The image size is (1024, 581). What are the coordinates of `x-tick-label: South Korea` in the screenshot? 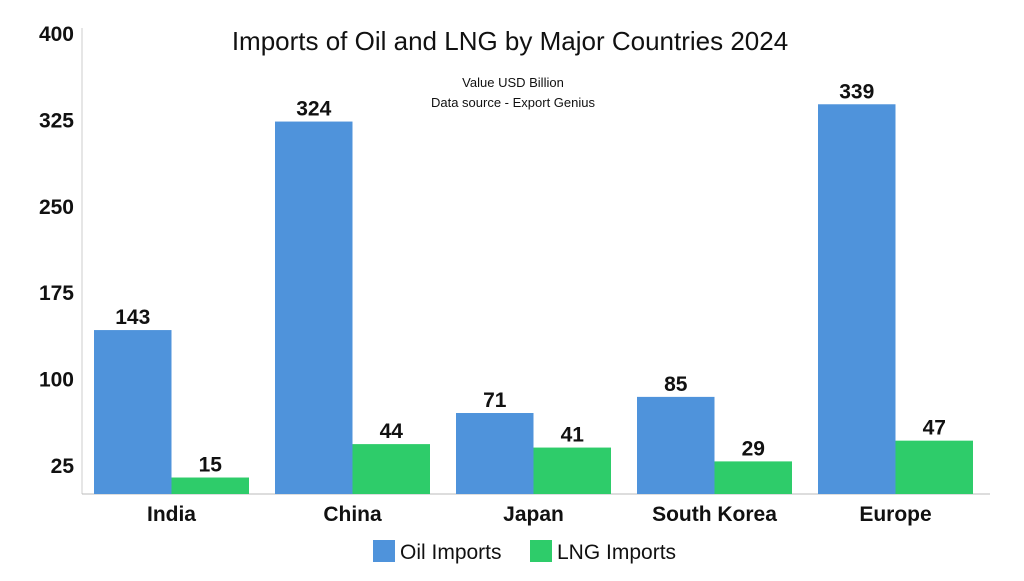 It's located at (714, 514).